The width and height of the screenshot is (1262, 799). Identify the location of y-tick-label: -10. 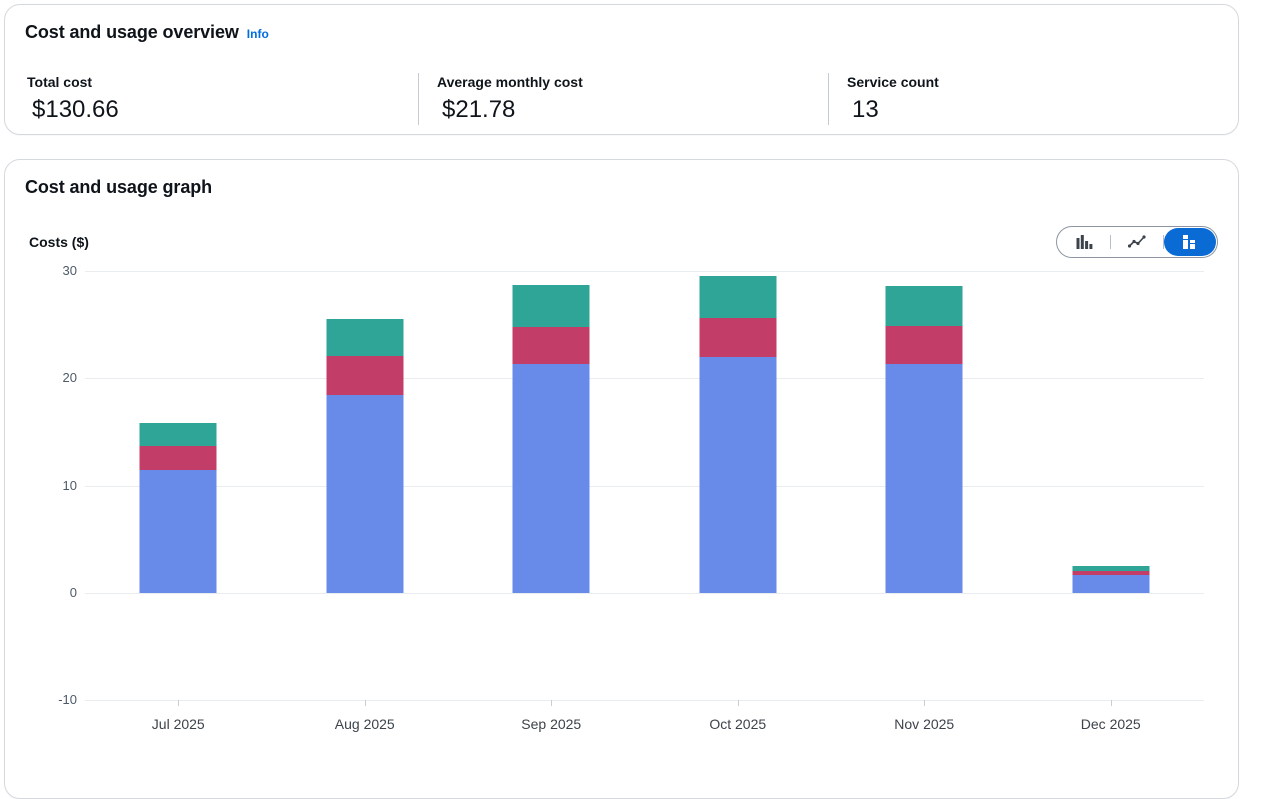
(67, 699).